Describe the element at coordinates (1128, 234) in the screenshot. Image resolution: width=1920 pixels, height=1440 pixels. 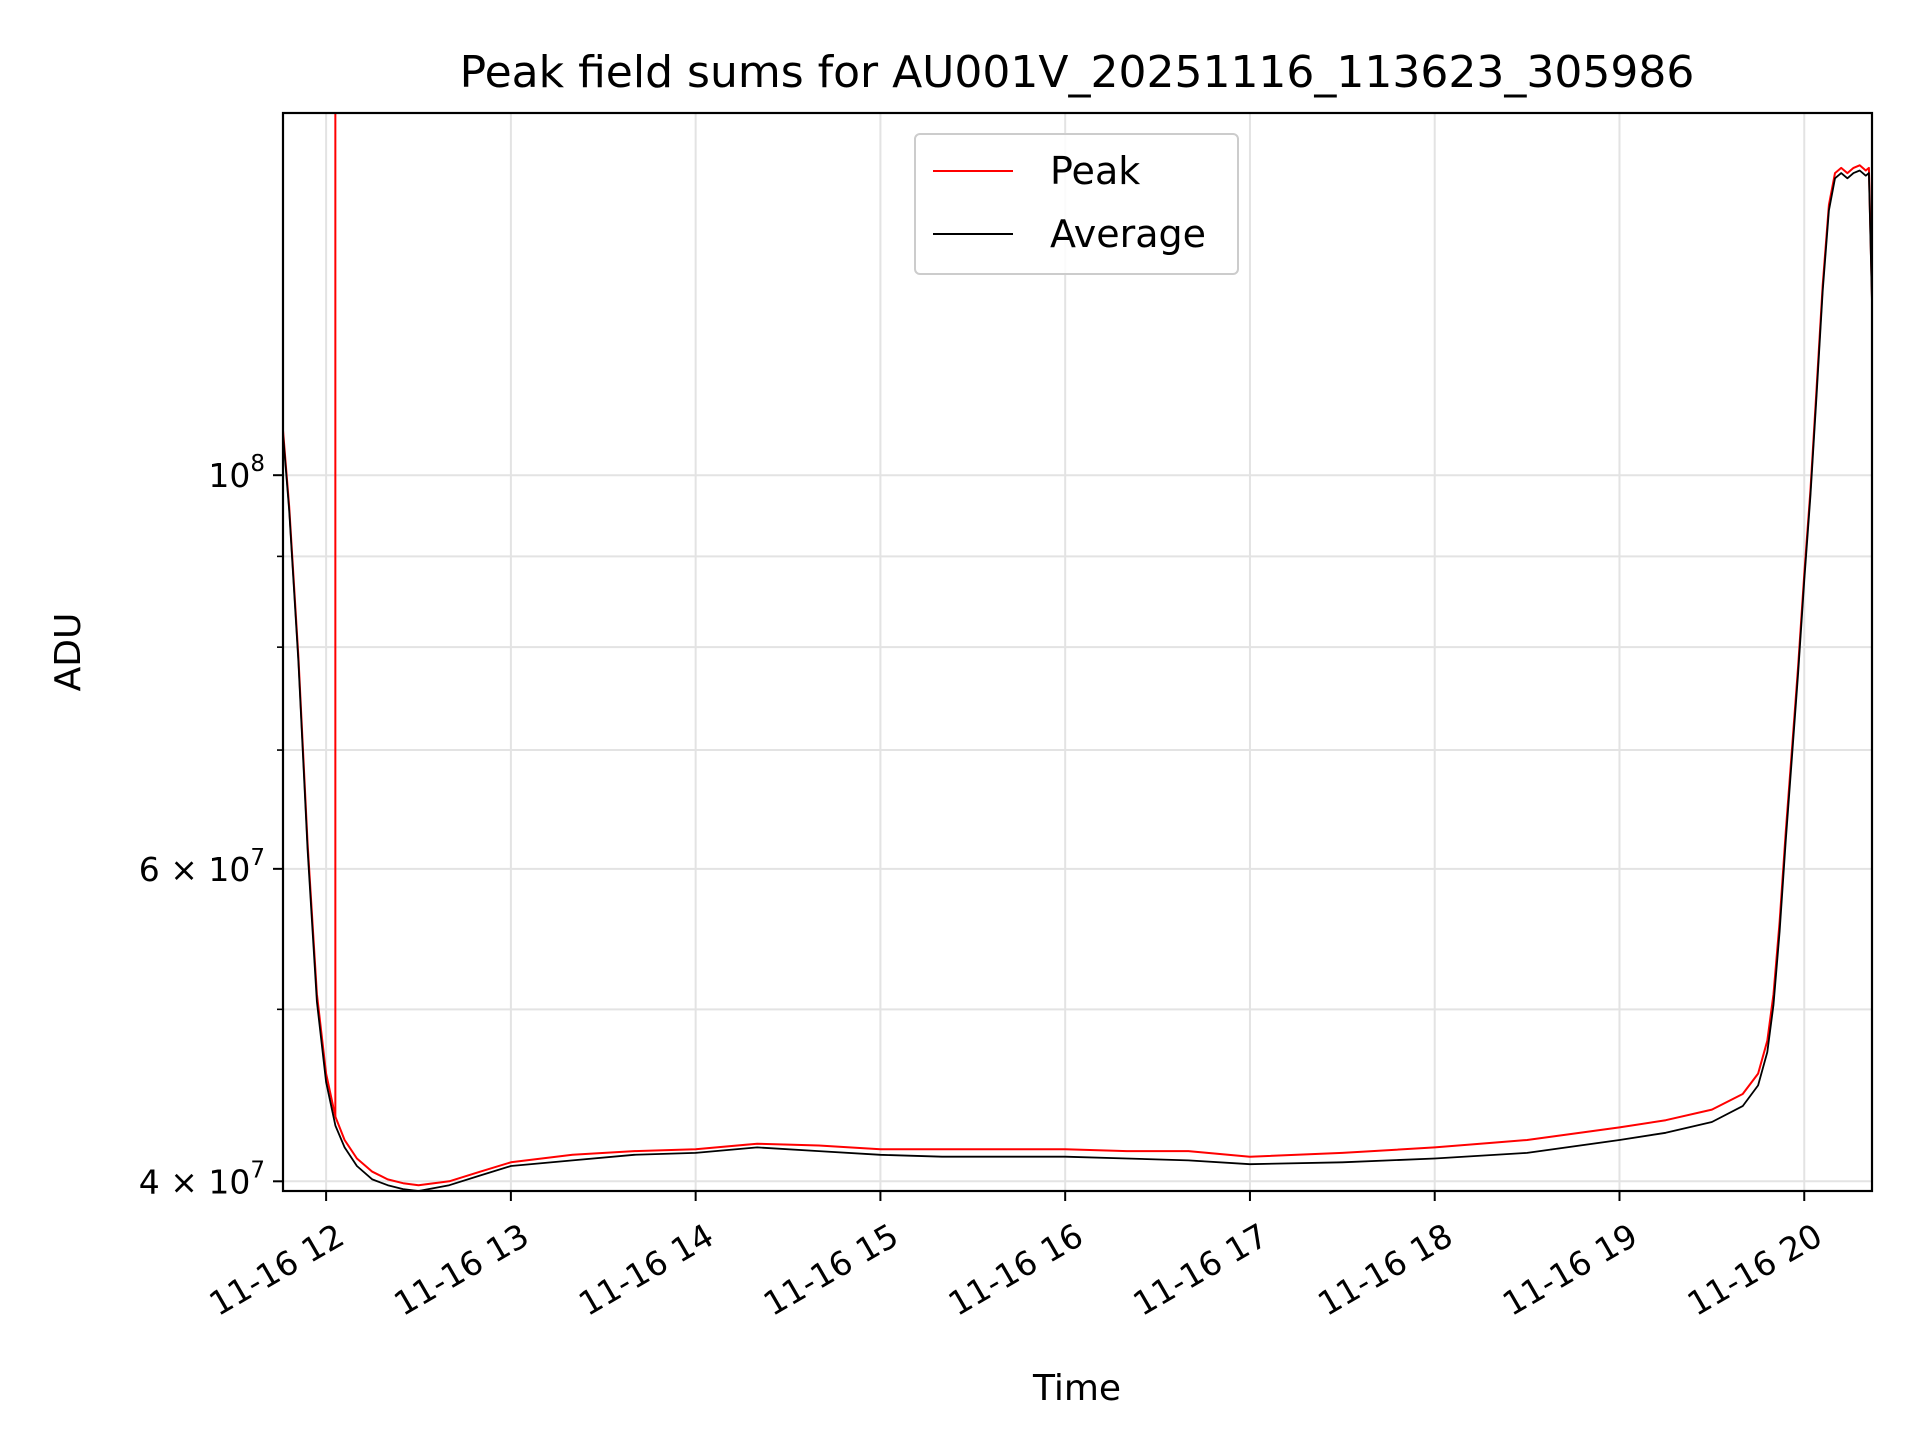
I see `legend-label-average: Average` at that location.